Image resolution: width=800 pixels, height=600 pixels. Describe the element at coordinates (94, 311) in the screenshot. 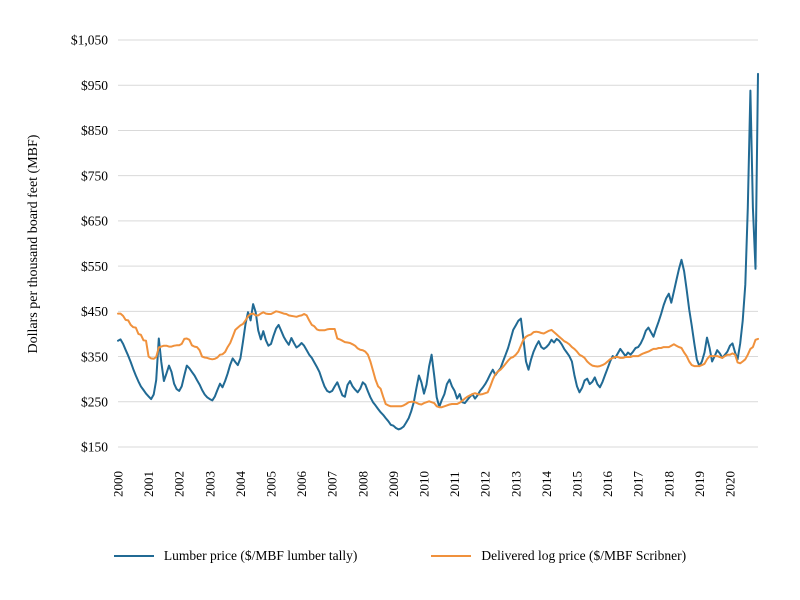

I see `y-tick-label: $450` at that location.